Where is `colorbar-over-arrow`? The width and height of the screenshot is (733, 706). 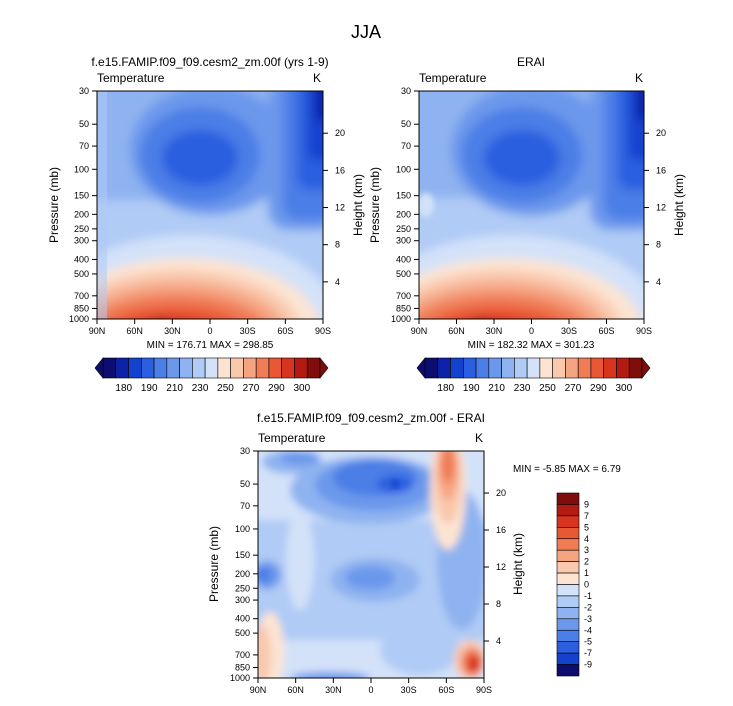 colorbar-over-arrow is located at coordinates (324, 368).